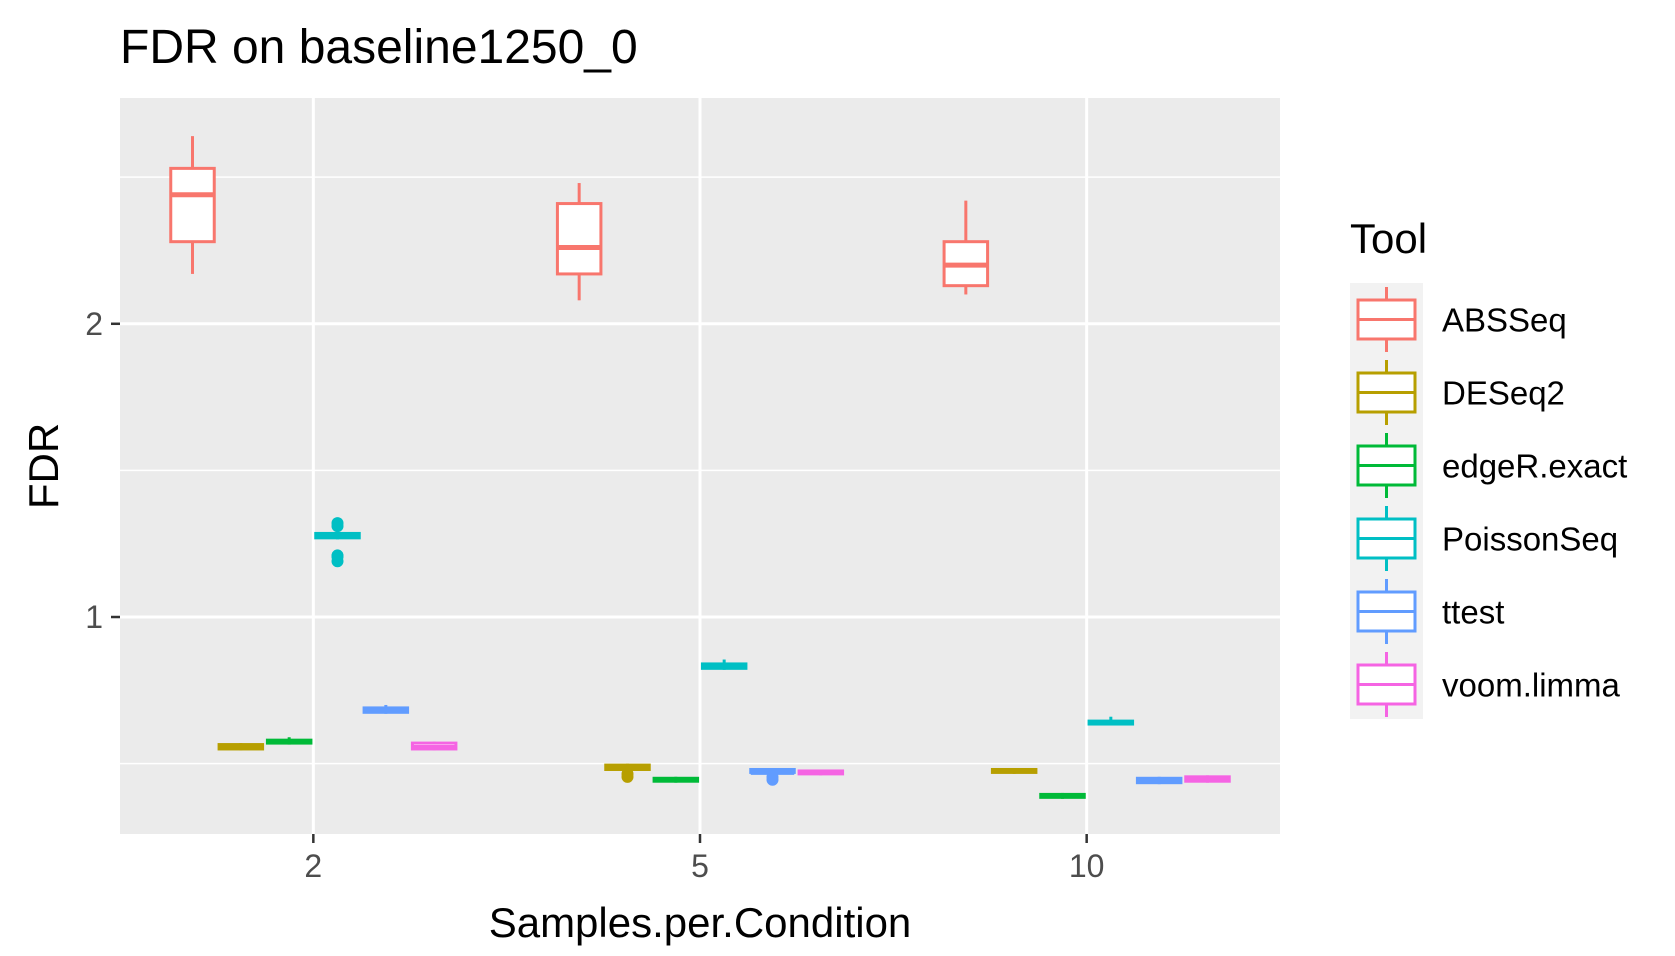 Image resolution: width=1675 pixels, height=956 pixels. I want to click on legend-item-ttest: ttest, so click(1430, 611).